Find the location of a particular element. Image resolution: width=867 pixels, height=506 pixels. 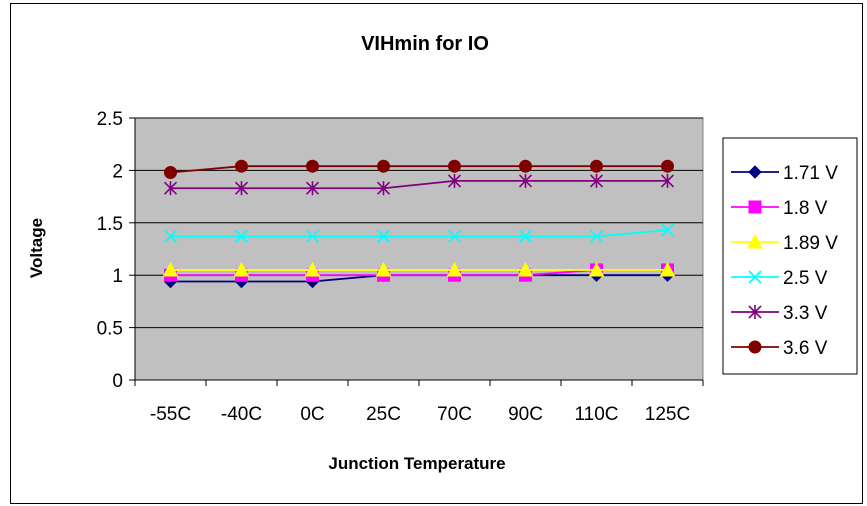

y-tick-label: 0 is located at coordinates (117, 381).